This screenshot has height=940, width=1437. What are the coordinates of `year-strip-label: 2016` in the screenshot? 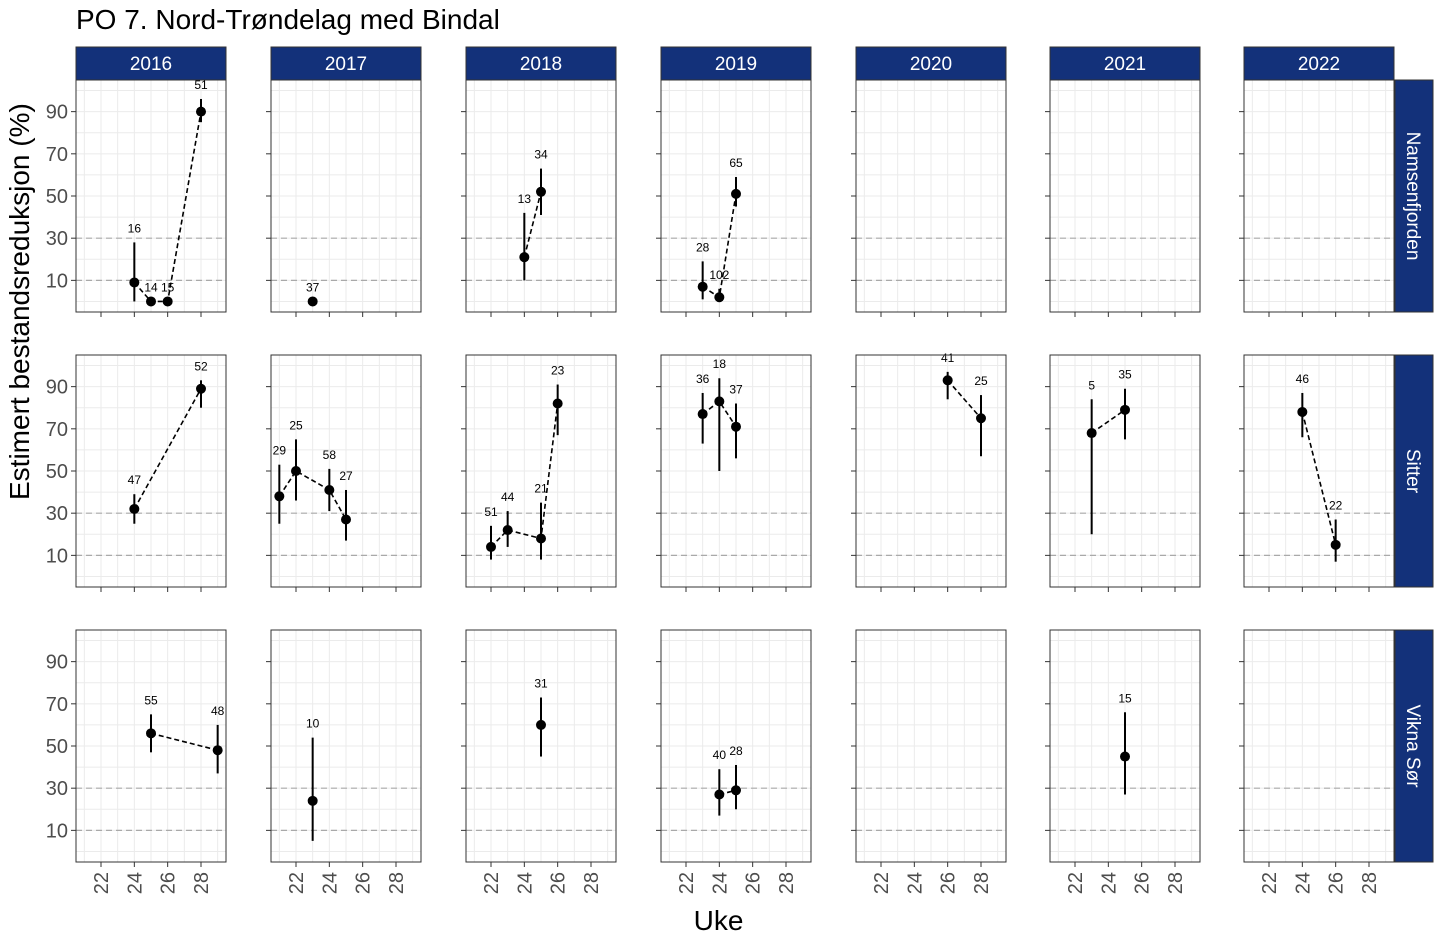 It's located at (151, 64).